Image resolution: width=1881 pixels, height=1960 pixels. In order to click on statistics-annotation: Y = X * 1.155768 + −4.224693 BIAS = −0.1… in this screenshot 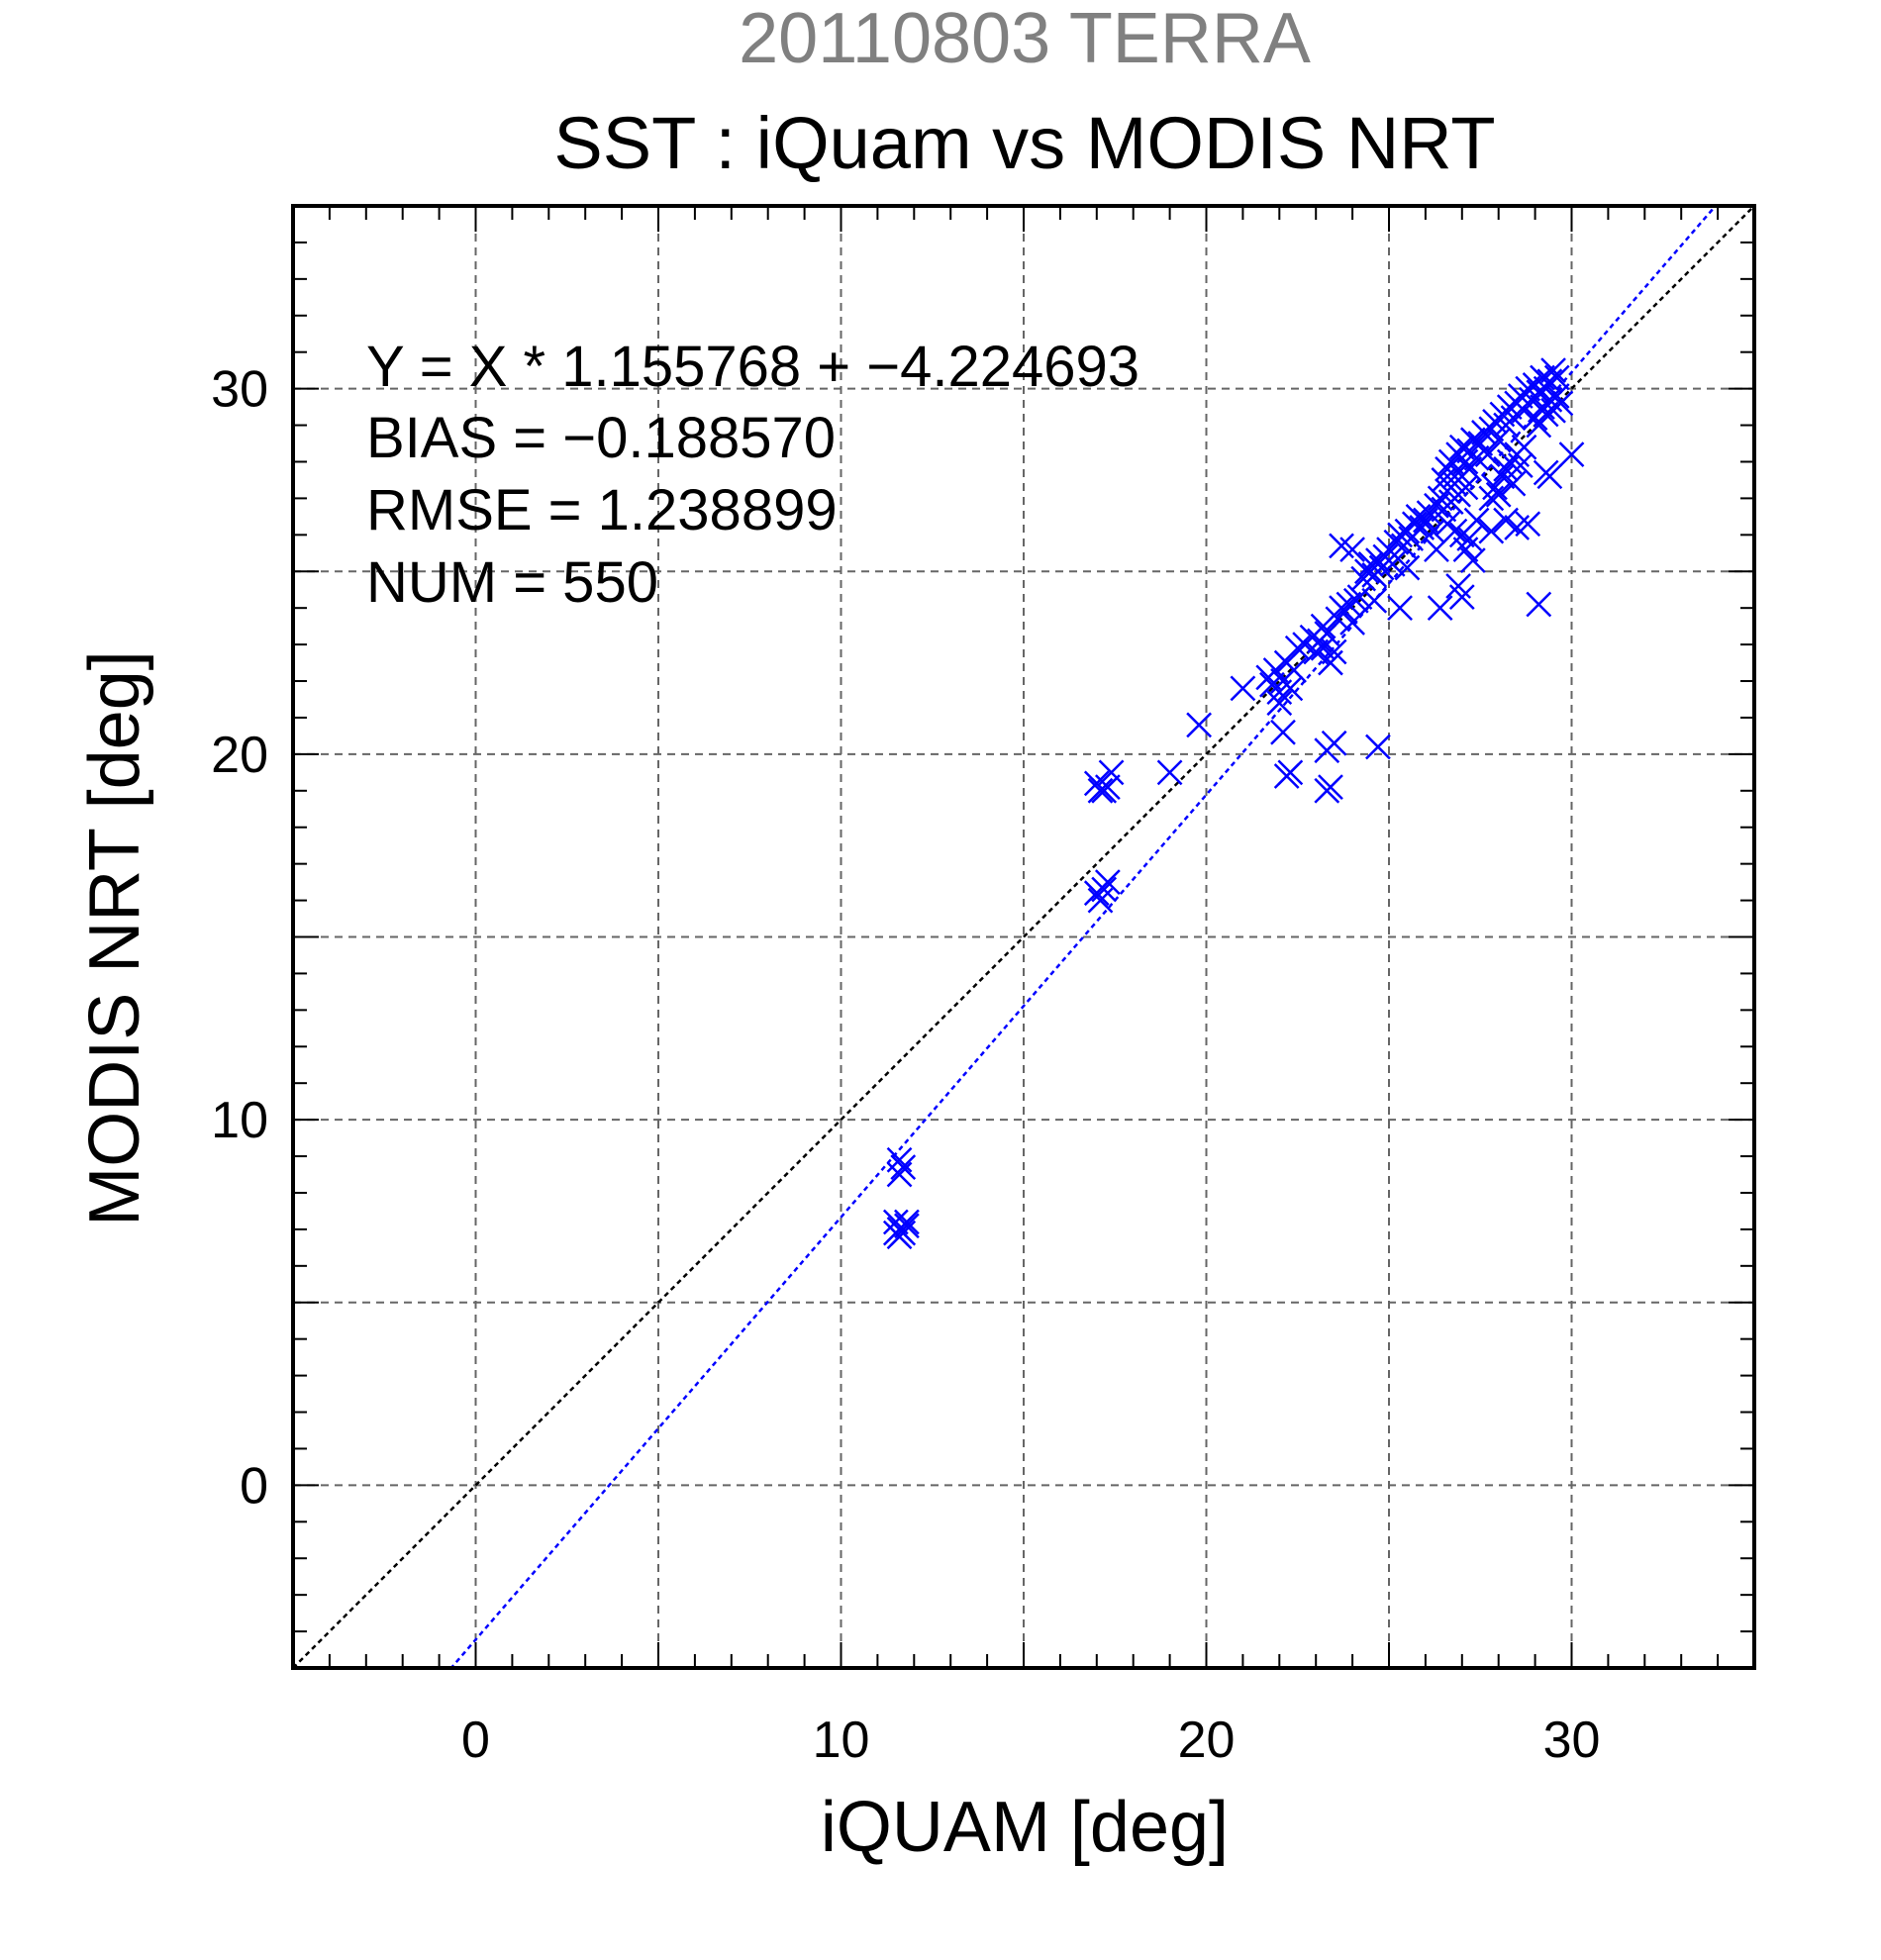, I will do `click(752, 475)`.